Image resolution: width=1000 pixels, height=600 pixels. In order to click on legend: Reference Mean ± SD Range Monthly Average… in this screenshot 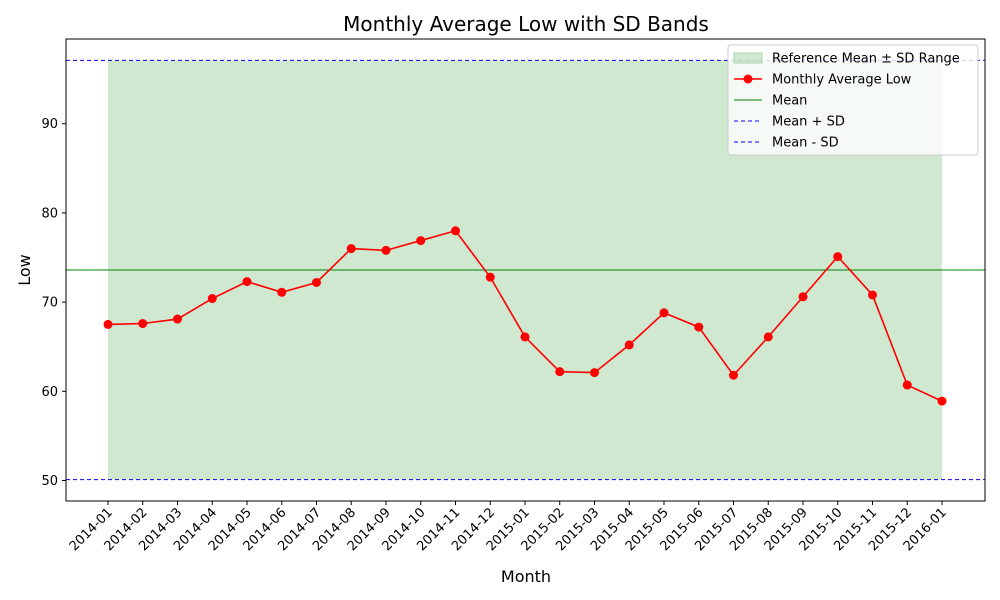, I will do `click(853, 100)`.